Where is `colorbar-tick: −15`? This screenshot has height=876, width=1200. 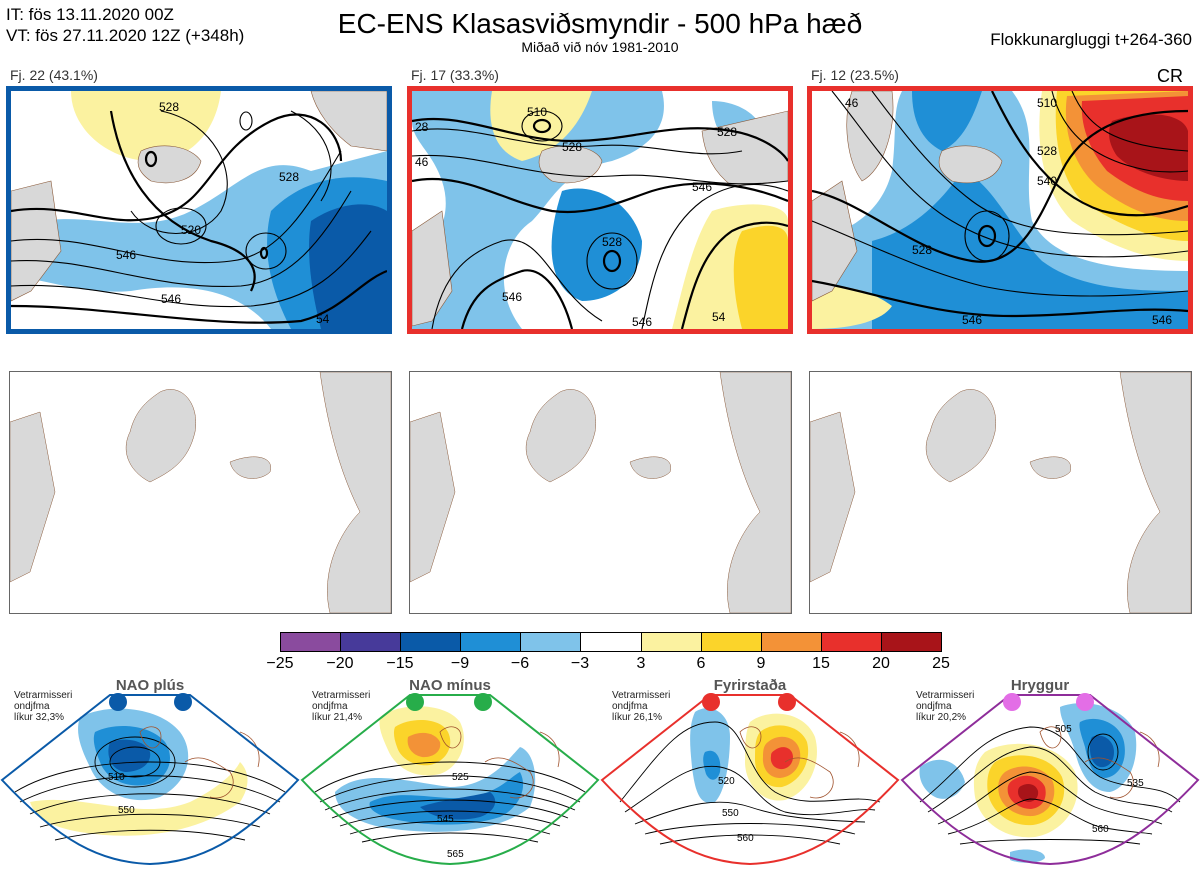 colorbar-tick: −15 is located at coordinates (400, 663).